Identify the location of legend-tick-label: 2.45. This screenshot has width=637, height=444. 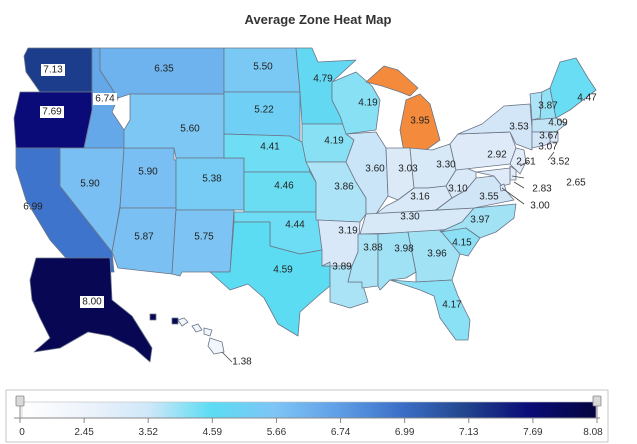
(84, 432).